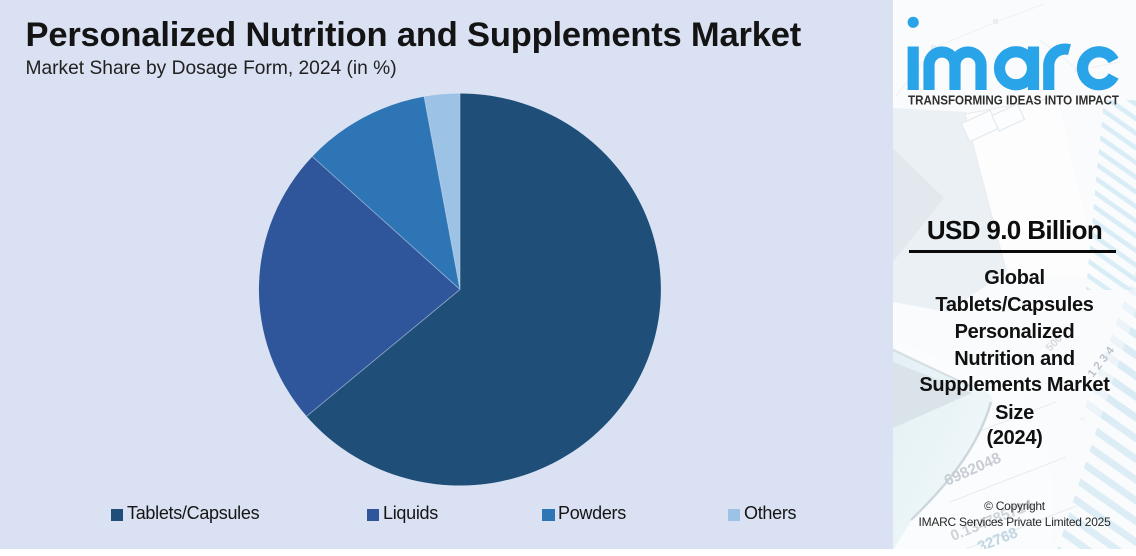 The height and width of the screenshot is (556, 1136). What do you see at coordinates (1013, 101) in the screenshot?
I see `svg-text: TRANSFORMING IDEAS INTO IMPACT` at bounding box center [1013, 101].